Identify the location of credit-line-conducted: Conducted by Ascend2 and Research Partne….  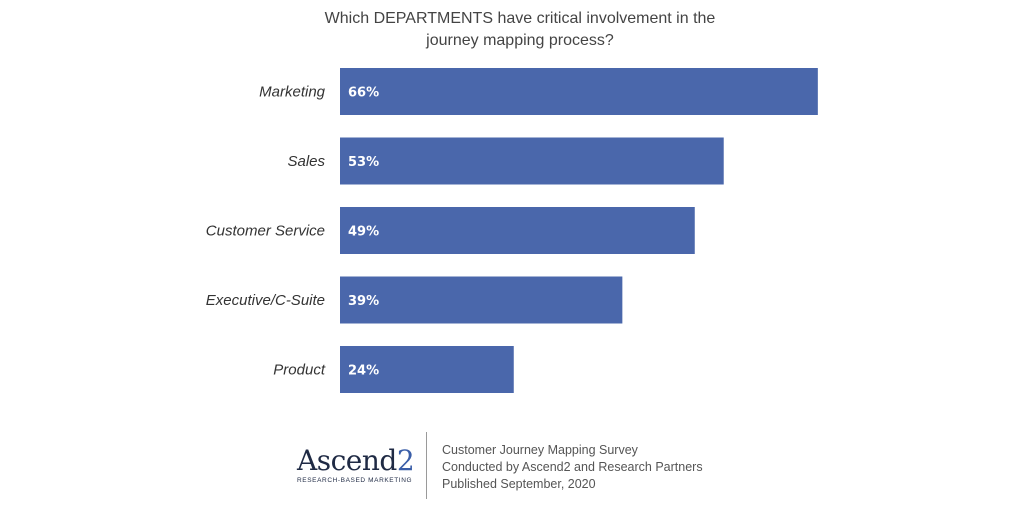
(572, 467).